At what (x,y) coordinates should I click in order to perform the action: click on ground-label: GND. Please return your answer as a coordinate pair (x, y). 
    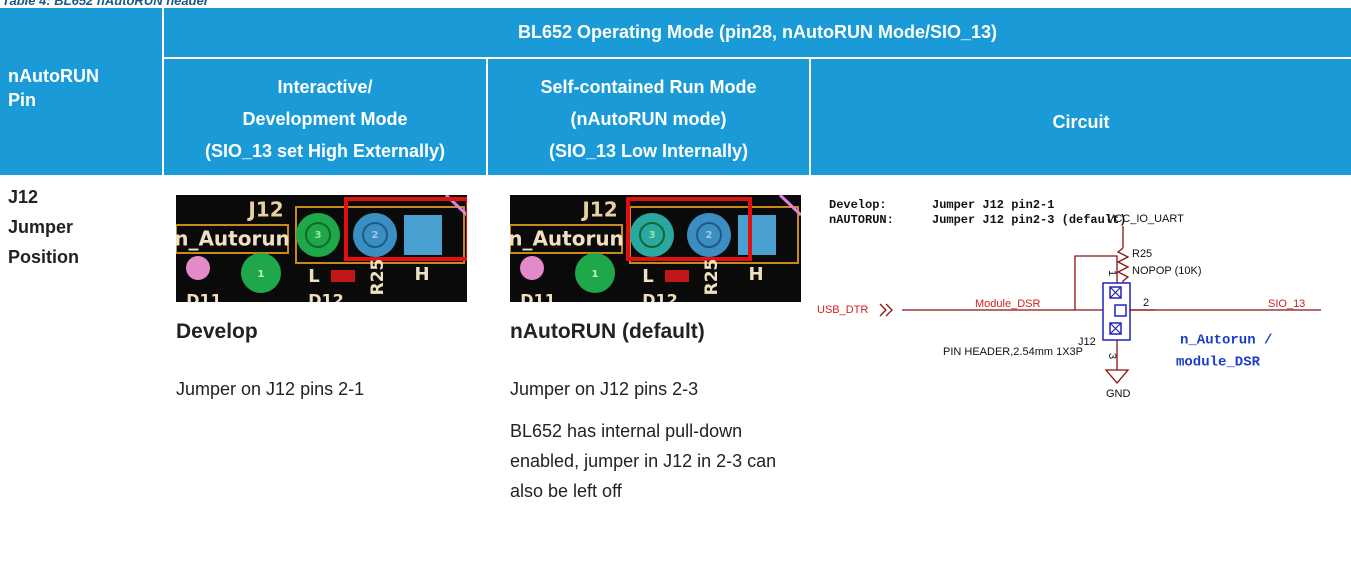
    Looking at the image, I should click on (1118, 394).